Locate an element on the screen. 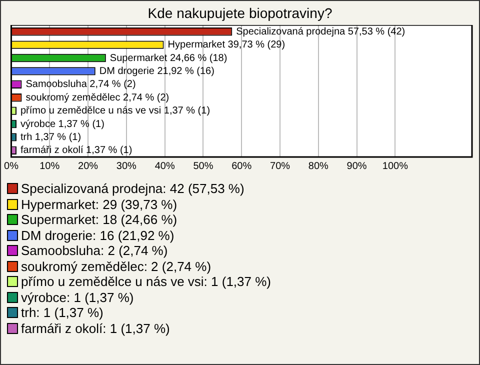 The width and height of the screenshot is (480, 365). x-tick-label: 70% is located at coordinates (280, 166).